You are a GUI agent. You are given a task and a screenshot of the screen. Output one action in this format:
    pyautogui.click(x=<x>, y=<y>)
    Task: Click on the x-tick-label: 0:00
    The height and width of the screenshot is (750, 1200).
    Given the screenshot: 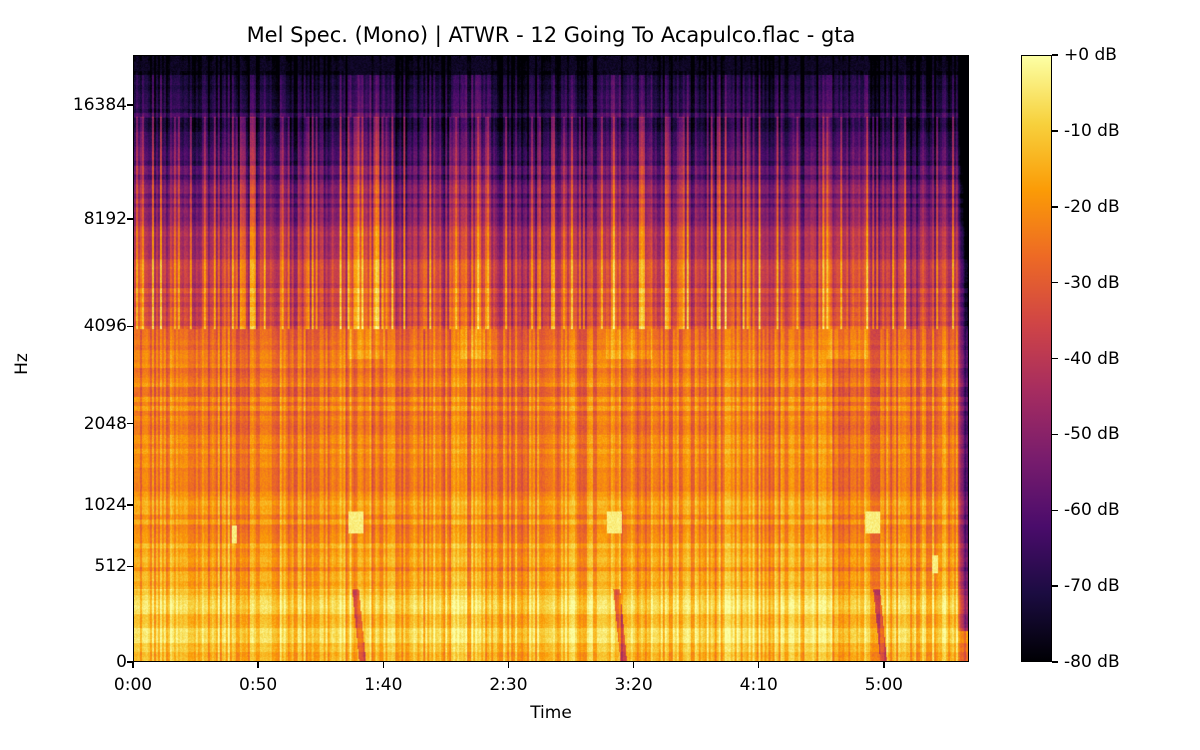 What is the action you would take?
    pyautogui.click(x=133, y=685)
    